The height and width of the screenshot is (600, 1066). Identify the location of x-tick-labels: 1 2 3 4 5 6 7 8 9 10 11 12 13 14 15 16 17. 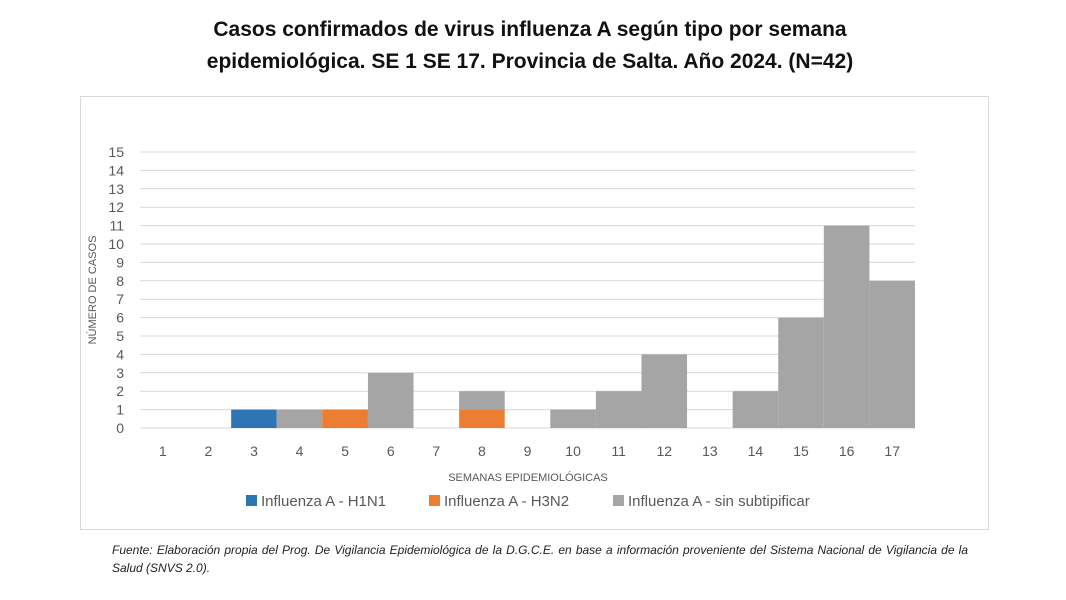
(529, 451).